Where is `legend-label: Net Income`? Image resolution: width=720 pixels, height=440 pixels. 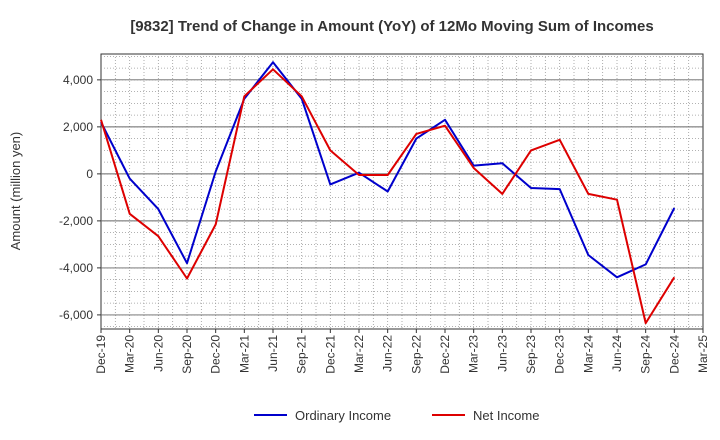
legend-label: Net Income is located at coordinates (506, 415).